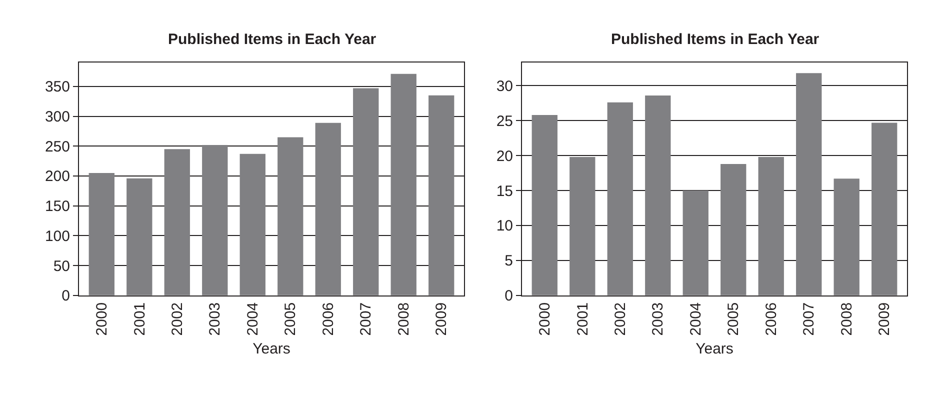 This screenshot has width=932, height=410. Describe the element at coordinates (57, 87) in the screenshot. I see `y-tick-label: 350` at that location.